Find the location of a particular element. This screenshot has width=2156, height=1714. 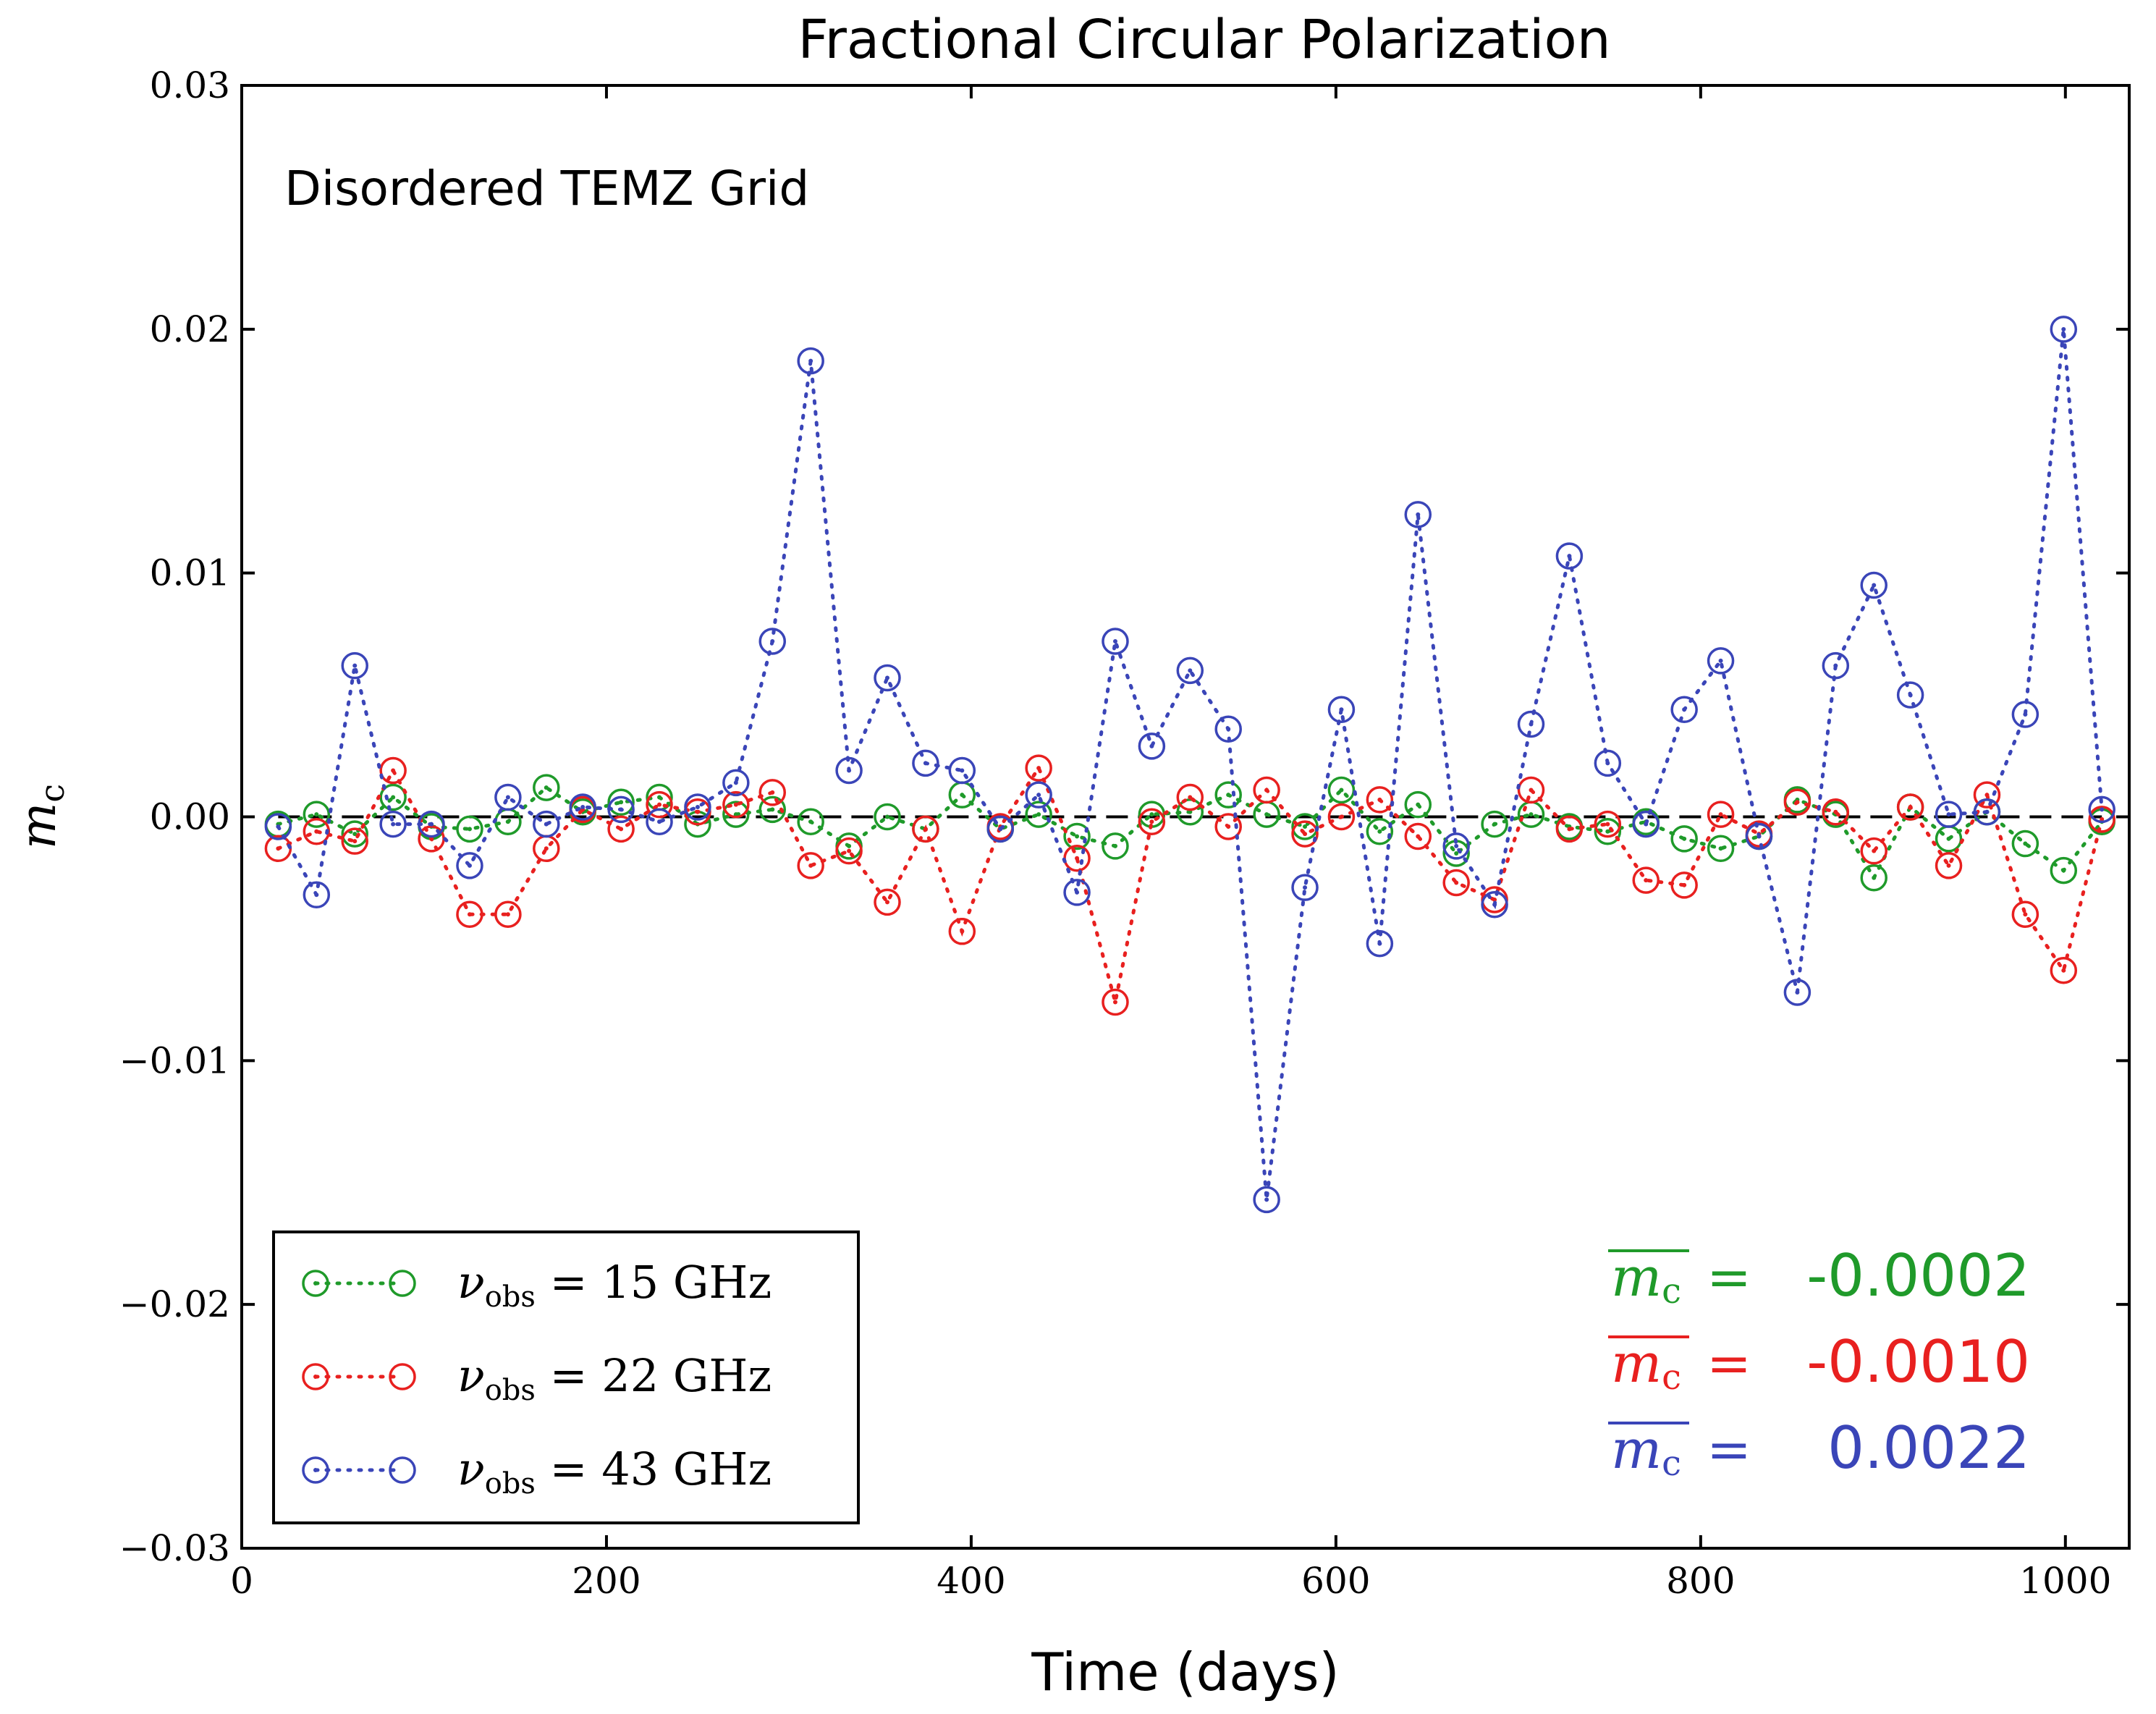

mean-equals: = is located at coordinates (1729, 1364).